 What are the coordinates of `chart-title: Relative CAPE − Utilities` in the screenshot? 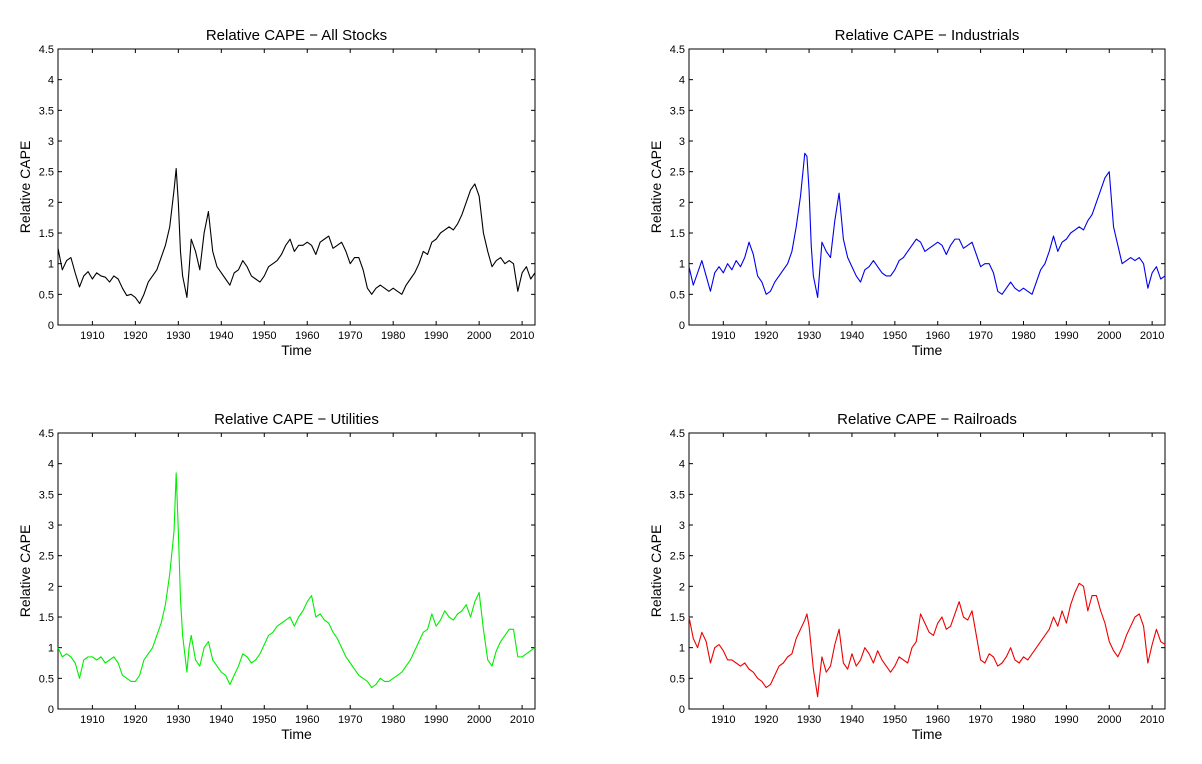 It's located at (296, 419).